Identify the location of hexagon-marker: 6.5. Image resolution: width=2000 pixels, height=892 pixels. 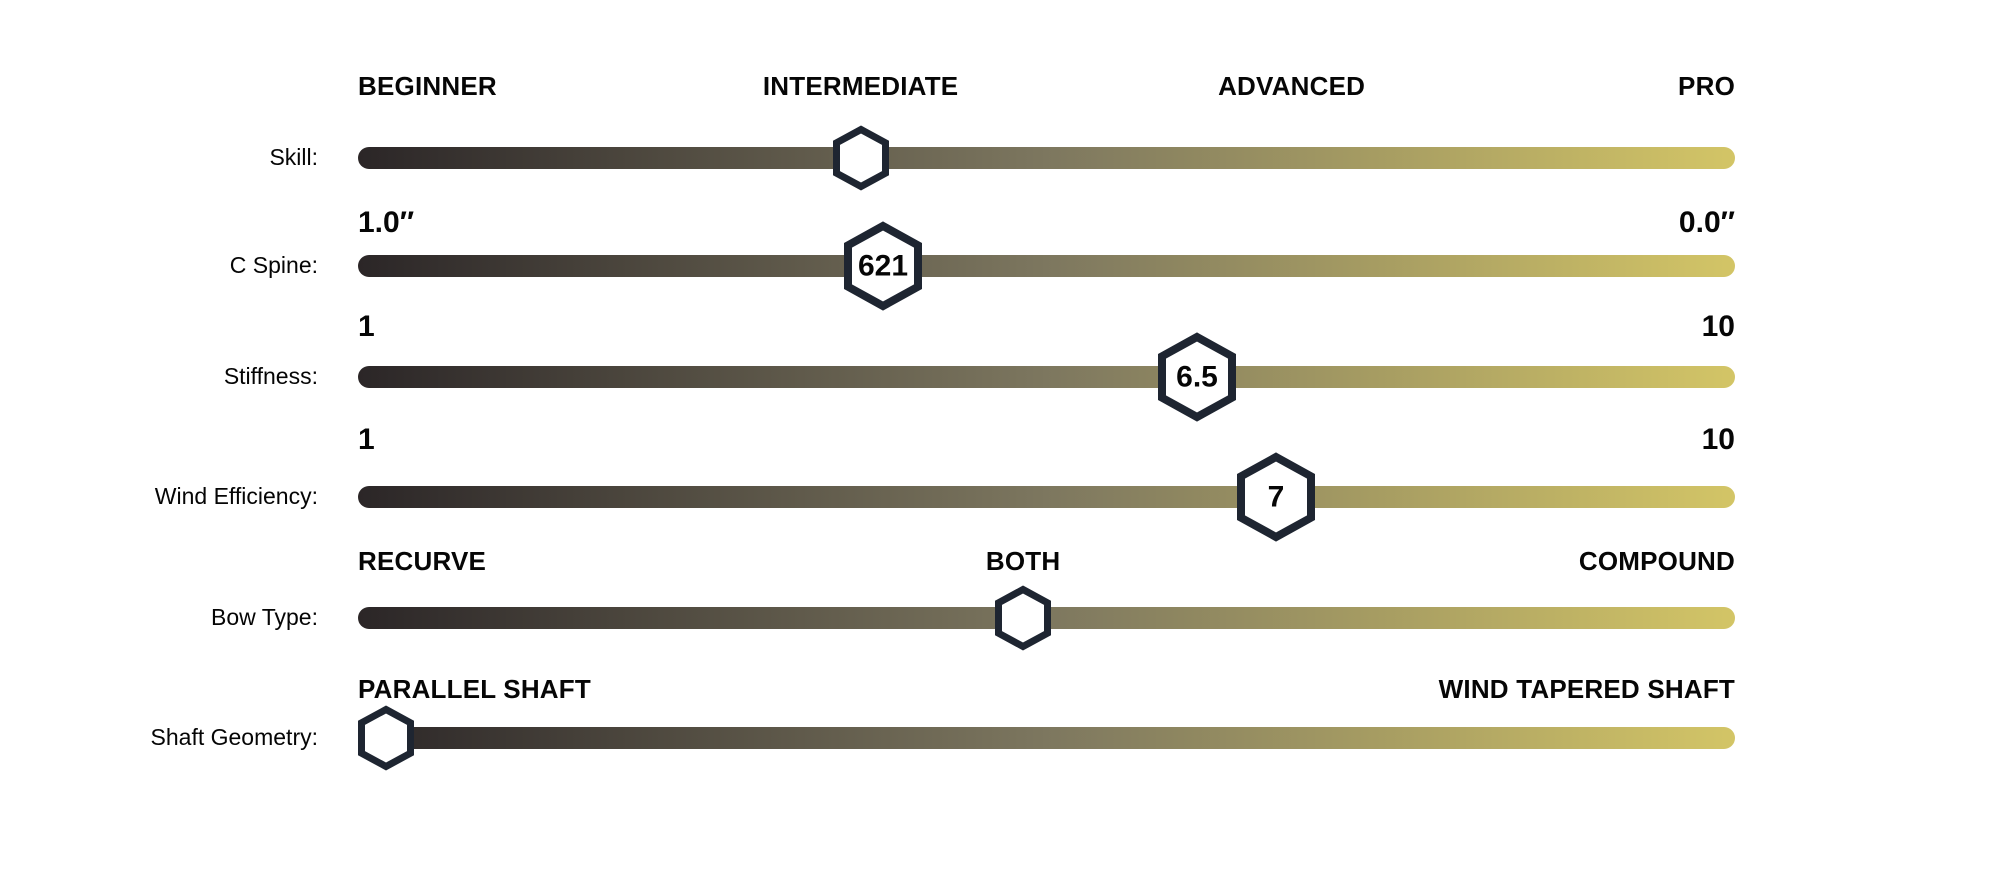
(1197, 377).